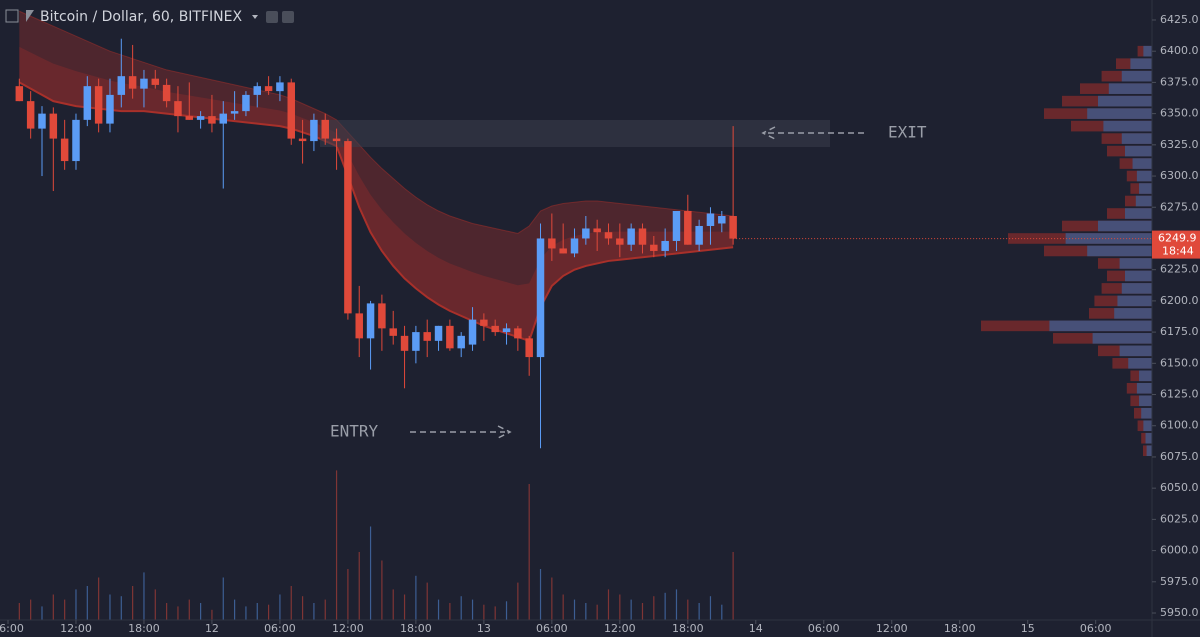 This screenshot has width=1200, height=637. I want to click on settings-icon, so click(288, 17).